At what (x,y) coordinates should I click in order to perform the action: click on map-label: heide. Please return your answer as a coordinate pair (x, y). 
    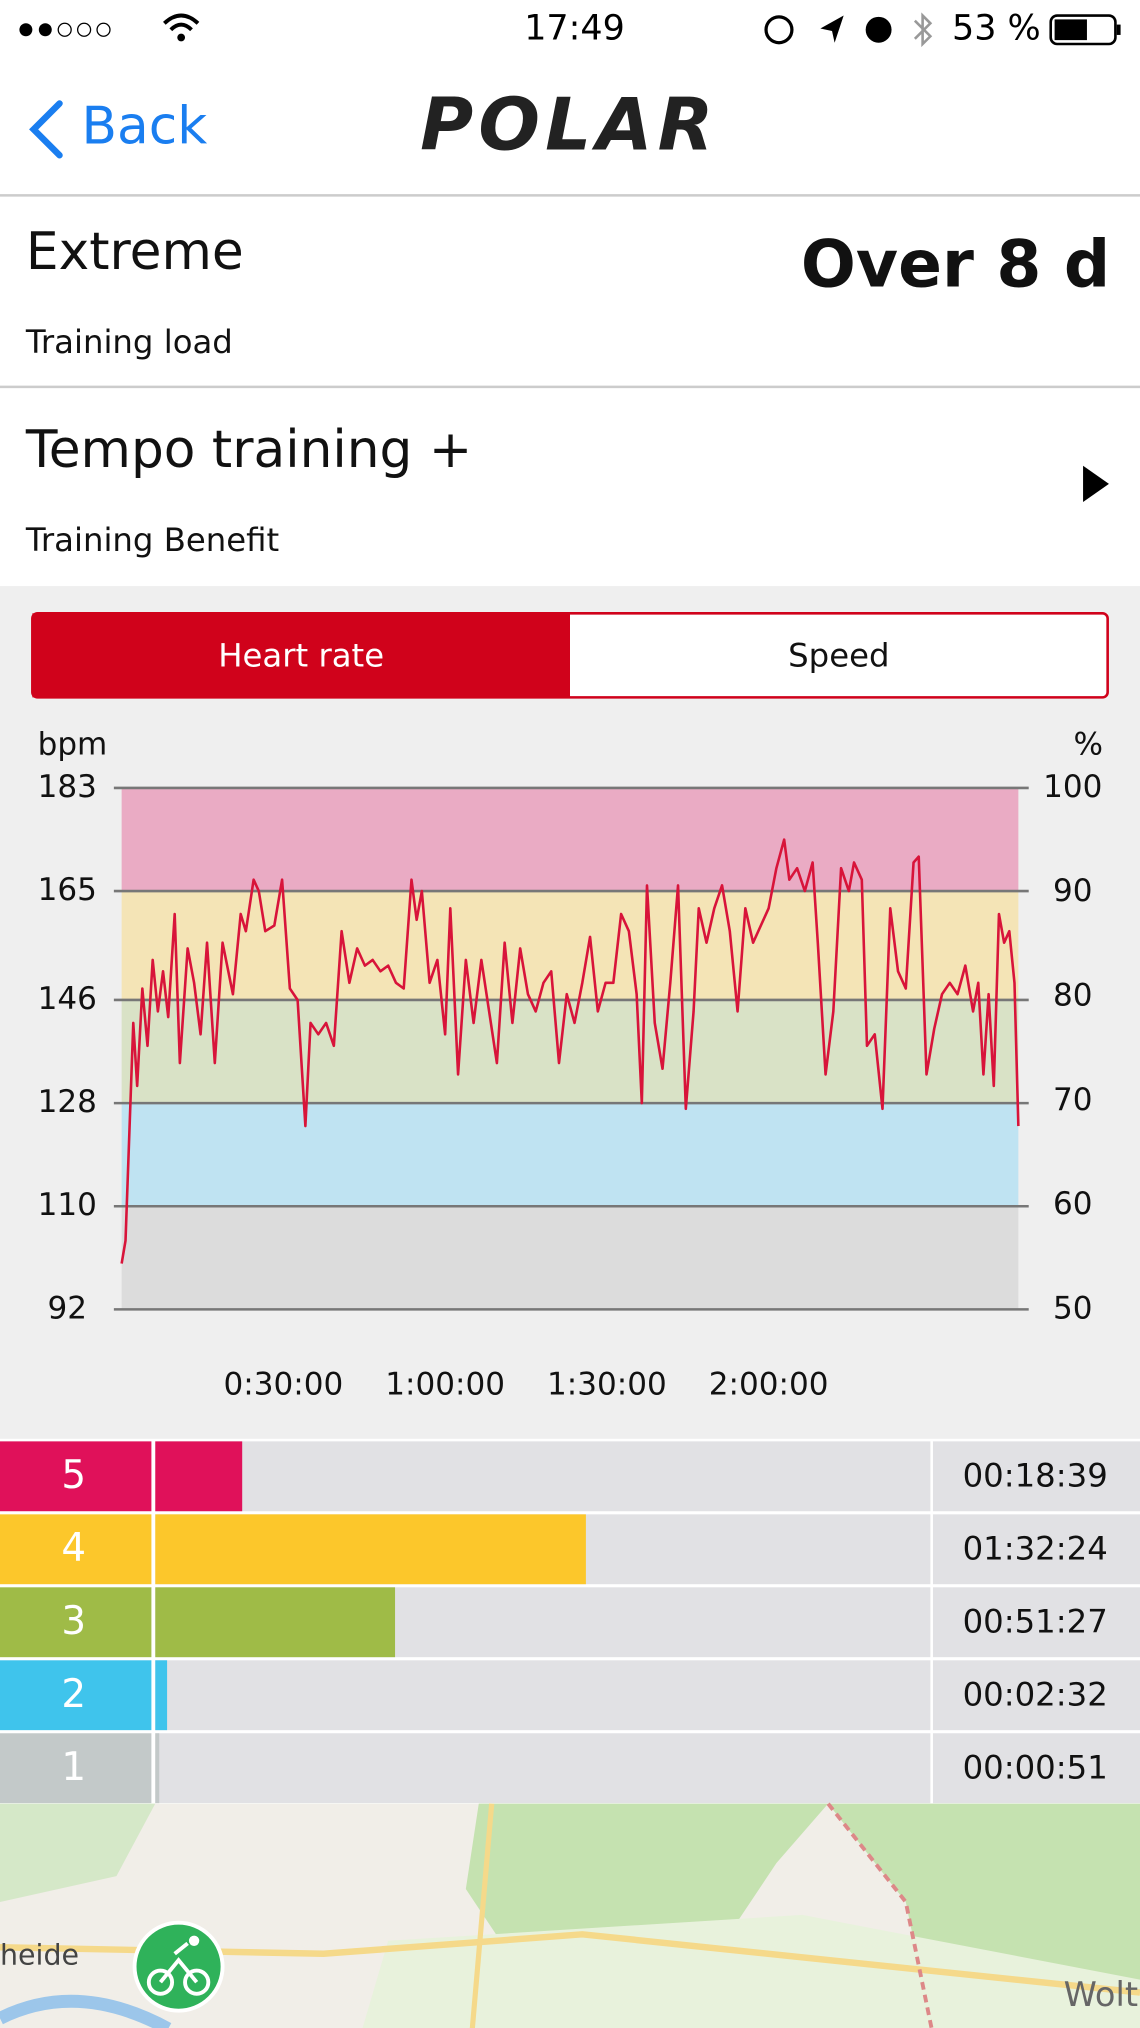
    Looking at the image, I should click on (39, 1954).